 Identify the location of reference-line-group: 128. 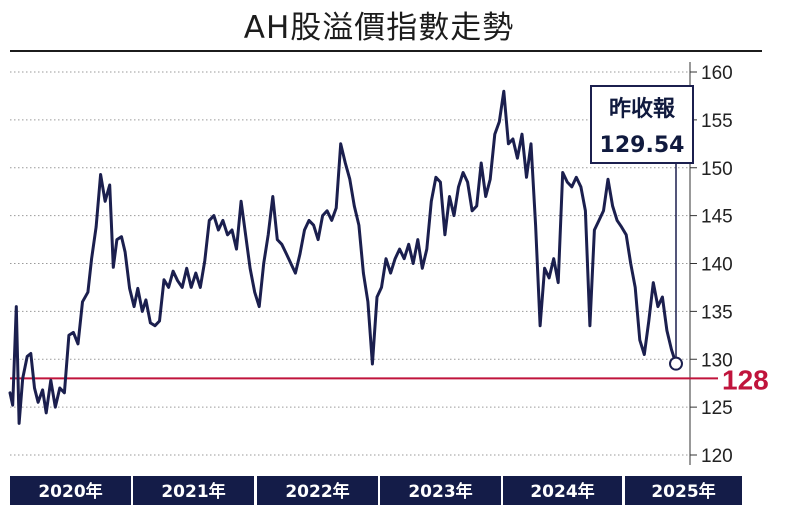
(389, 379).